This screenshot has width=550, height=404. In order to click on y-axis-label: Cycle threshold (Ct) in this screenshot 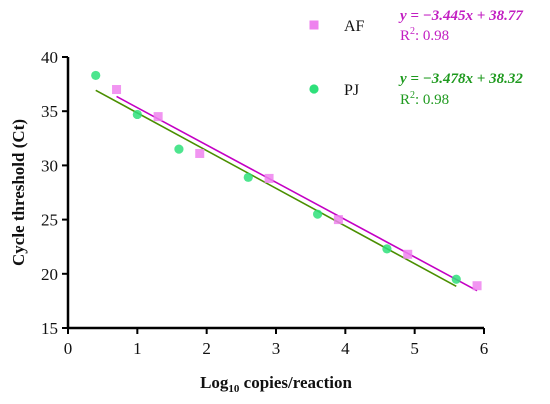, I will do `click(18, 192)`.